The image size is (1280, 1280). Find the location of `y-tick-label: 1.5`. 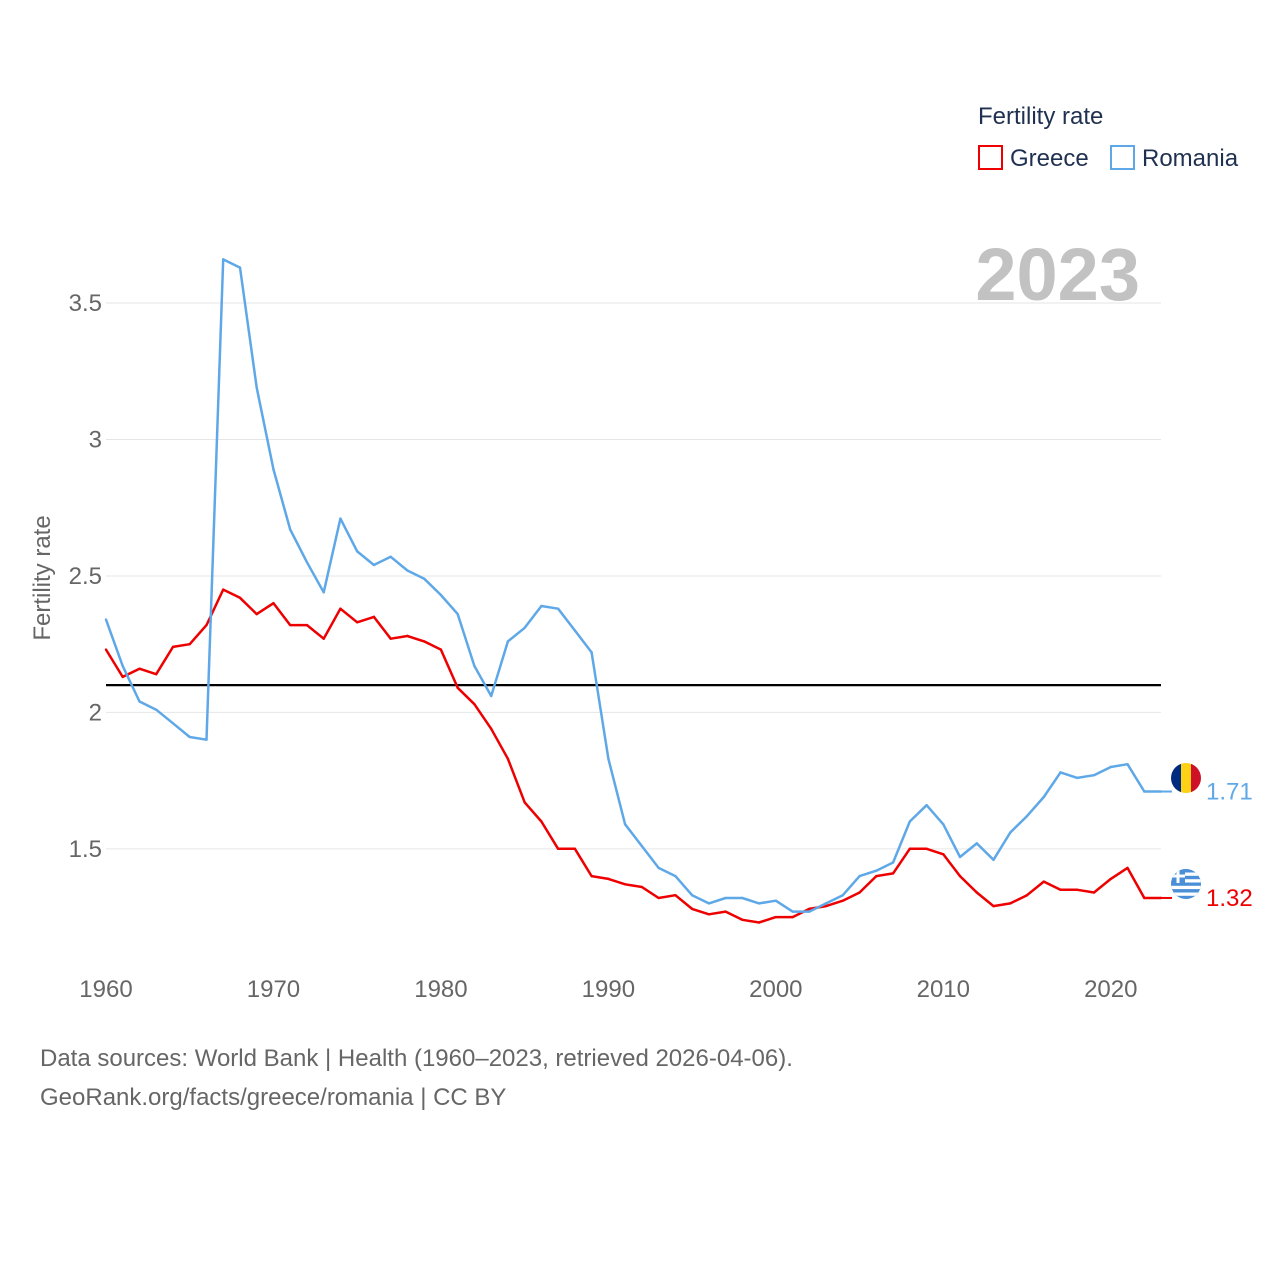

y-tick-label: 1.5 is located at coordinates (85, 849).